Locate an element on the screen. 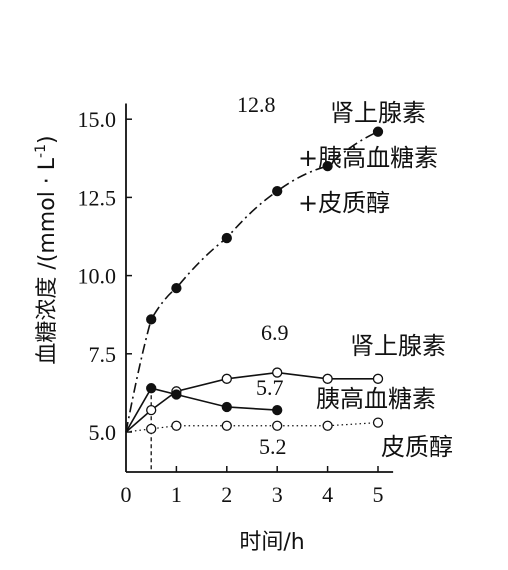 The height and width of the screenshot is (570, 508). annotation-6-9: 6.9 is located at coordinates (275, 332).